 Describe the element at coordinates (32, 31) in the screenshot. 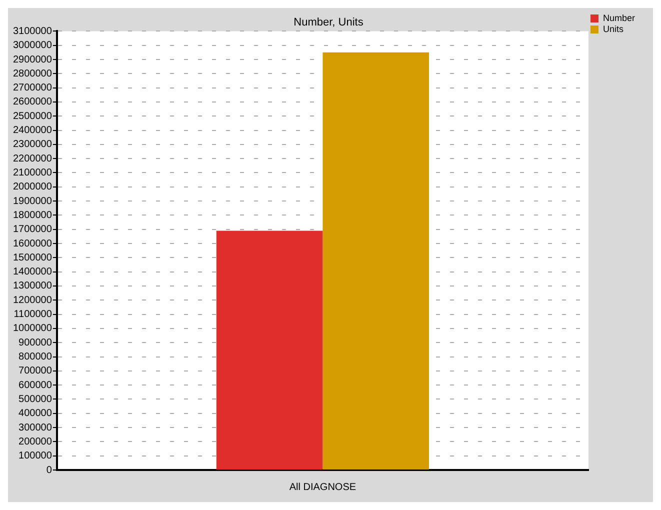

I see `y-tick-label: 3100000` at that location.